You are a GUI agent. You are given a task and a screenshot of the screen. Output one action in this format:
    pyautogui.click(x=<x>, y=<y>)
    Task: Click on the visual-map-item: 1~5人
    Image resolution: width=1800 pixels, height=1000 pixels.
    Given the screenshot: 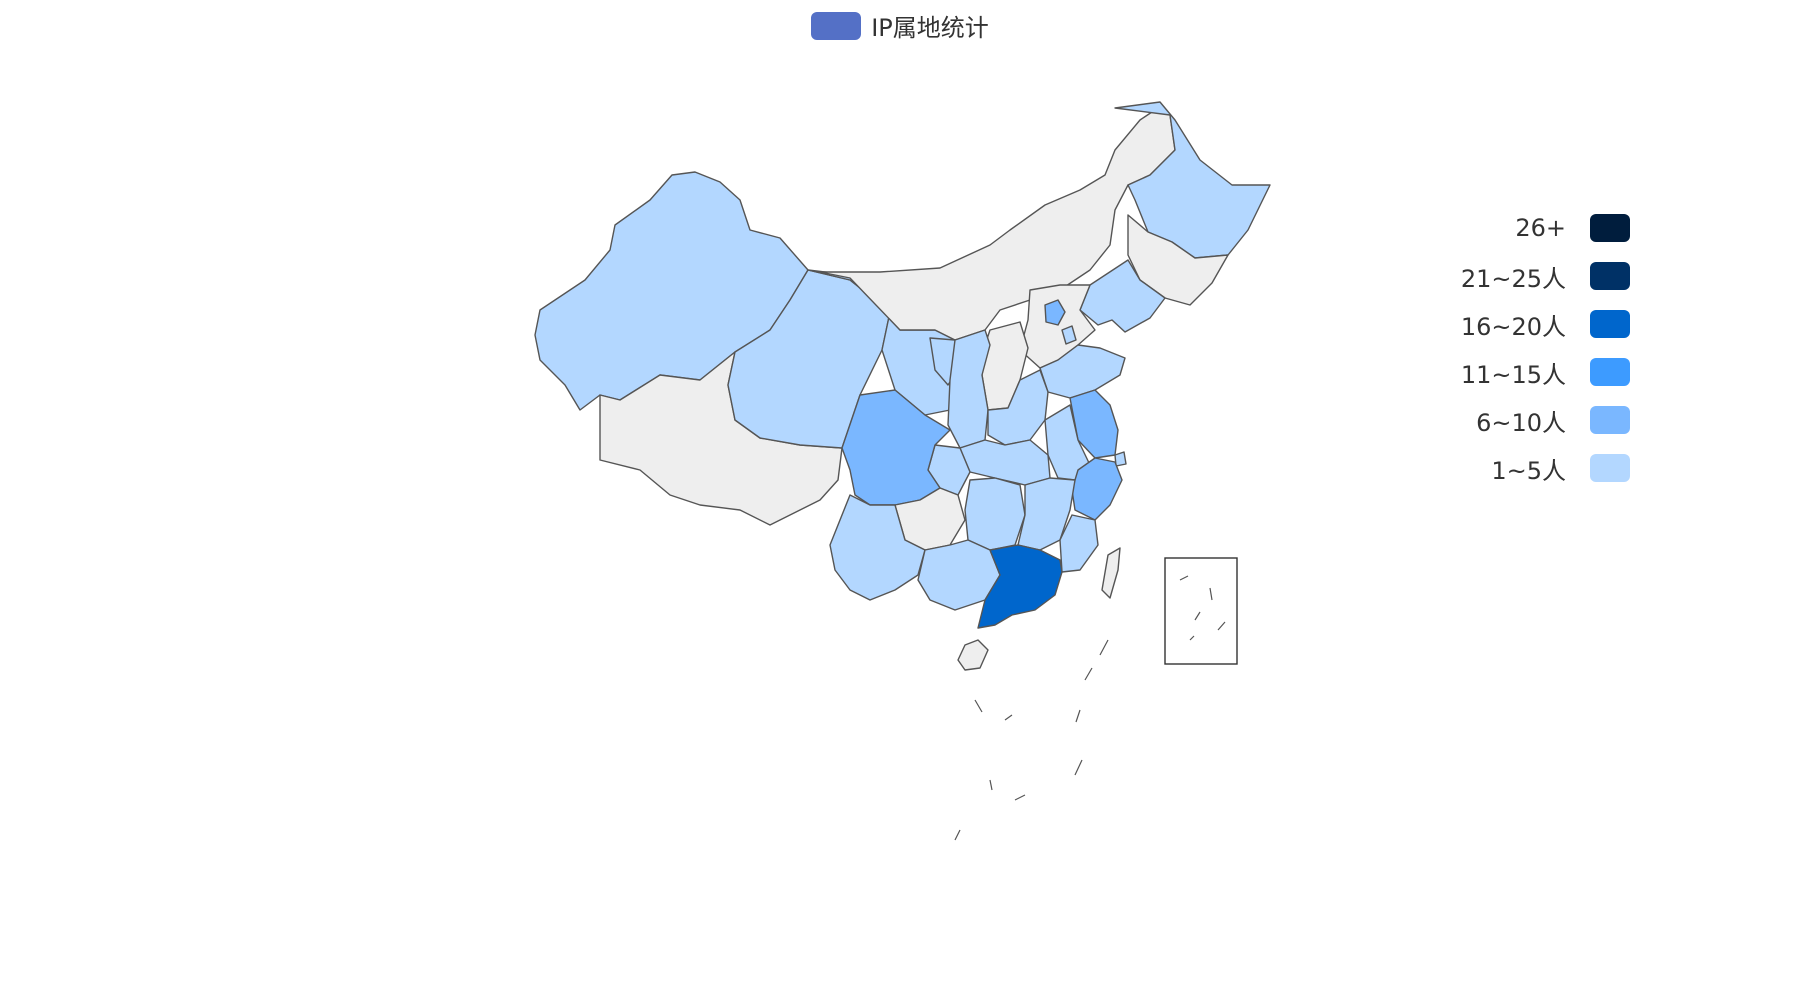 What is the action you would take?
    pyautogui.click(x=1530, y=468)
    